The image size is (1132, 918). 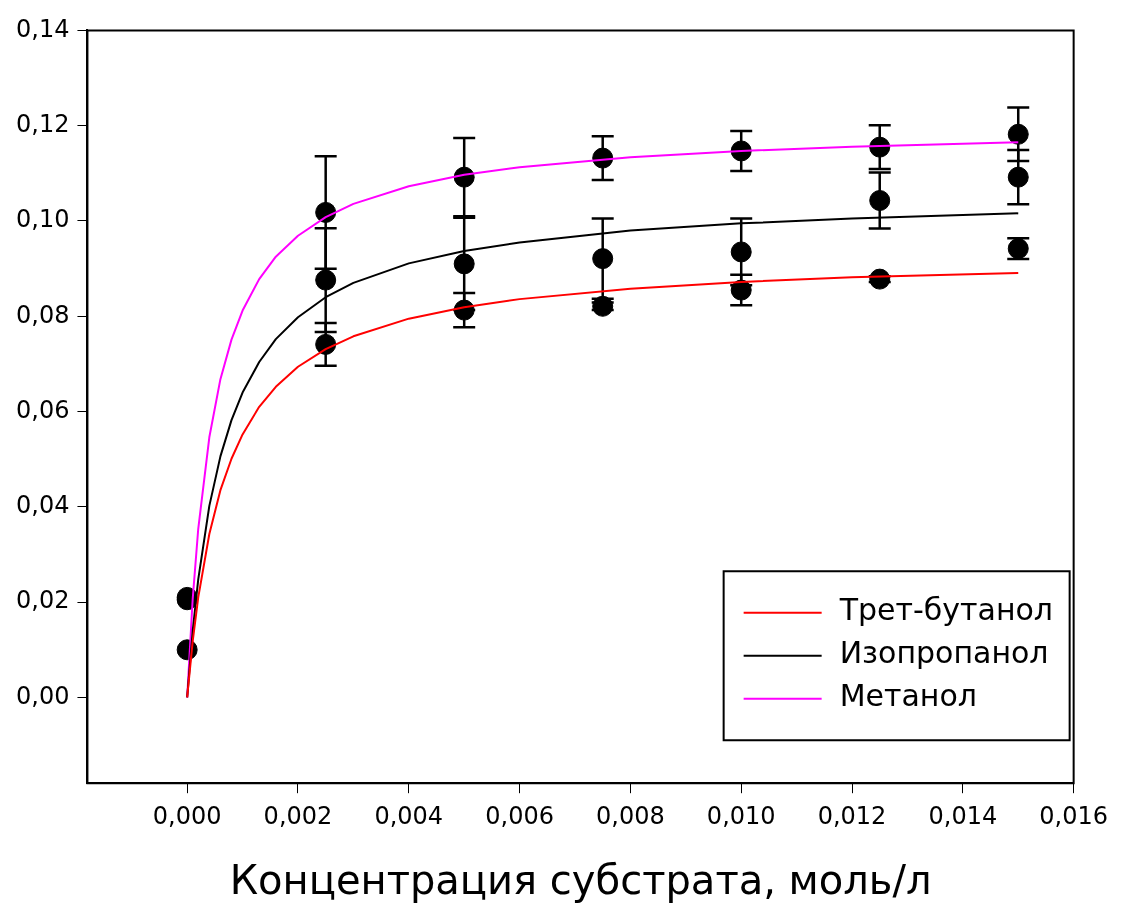 What do you see at coordinates (43, 219) in the screenshot?
I see `y-tick-label: 0,10` at bounding box center [43, 219].